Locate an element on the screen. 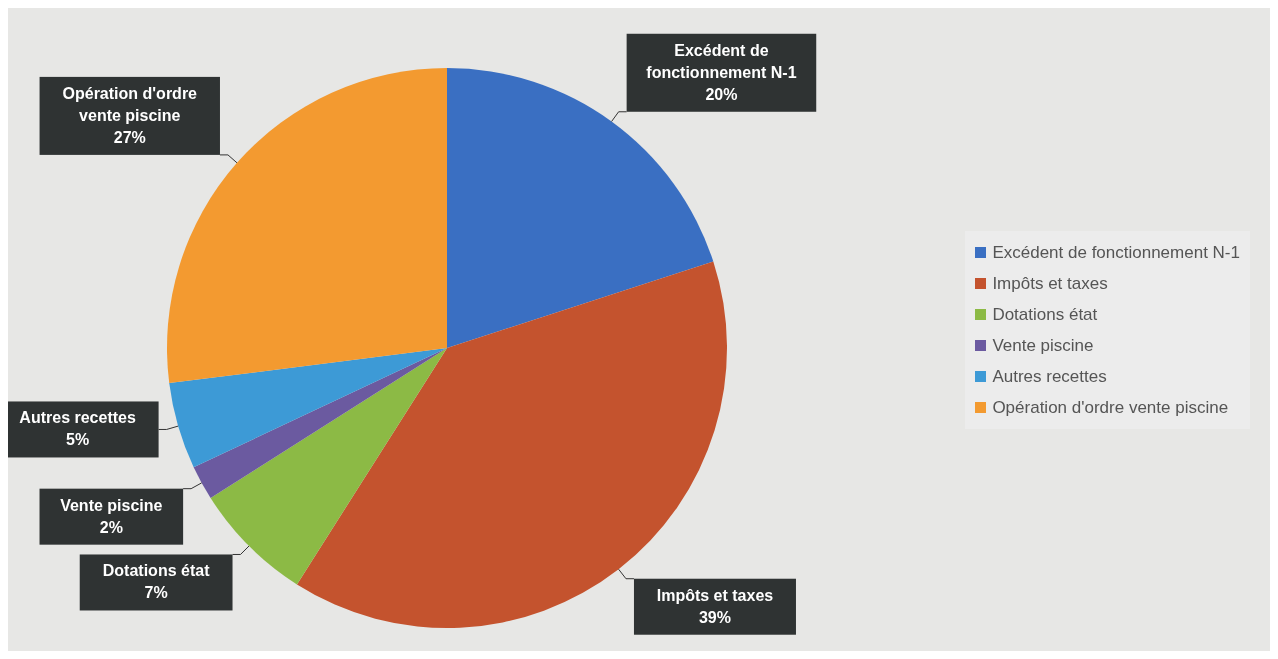 The width and height of the screenshot is (1278, 659). slice-label: Dotations état is located at coordinates (156, 571).